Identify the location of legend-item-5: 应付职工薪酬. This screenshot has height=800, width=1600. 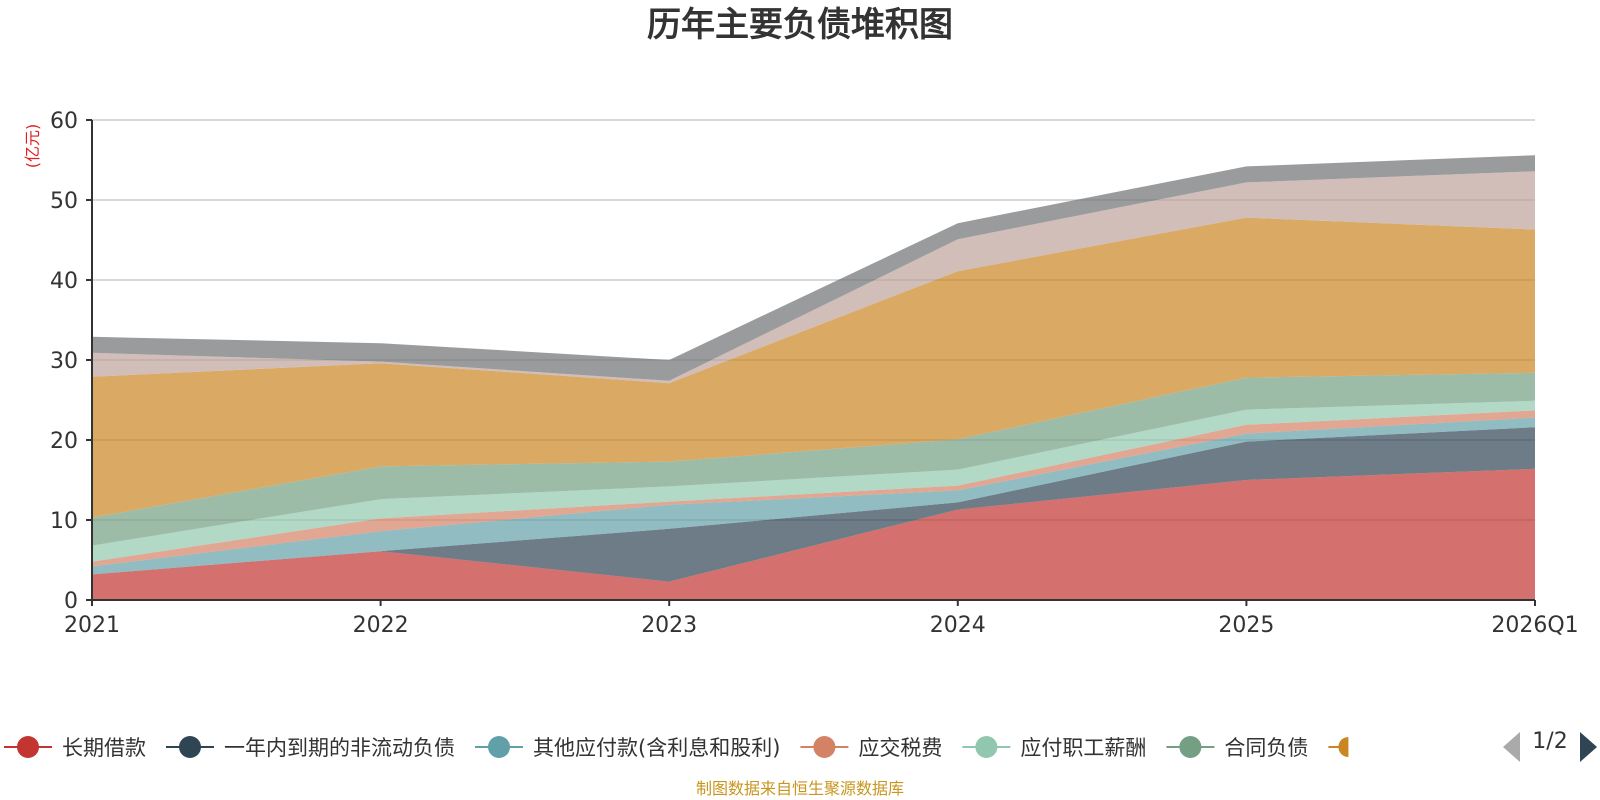
(1054, 748).